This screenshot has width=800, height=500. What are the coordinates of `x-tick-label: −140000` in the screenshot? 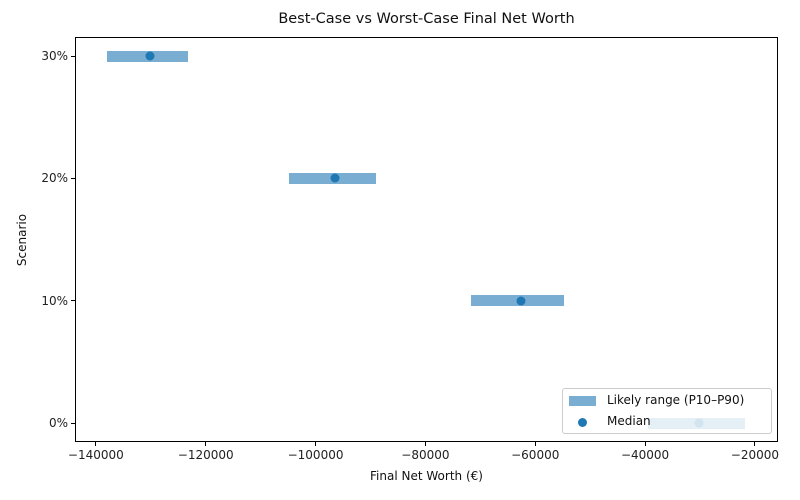 It's located at (95, 455).